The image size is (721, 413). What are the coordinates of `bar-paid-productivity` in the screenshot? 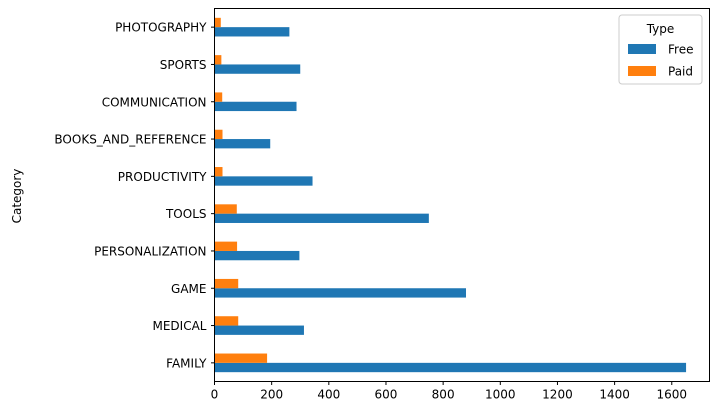 It's located at (218, 172).